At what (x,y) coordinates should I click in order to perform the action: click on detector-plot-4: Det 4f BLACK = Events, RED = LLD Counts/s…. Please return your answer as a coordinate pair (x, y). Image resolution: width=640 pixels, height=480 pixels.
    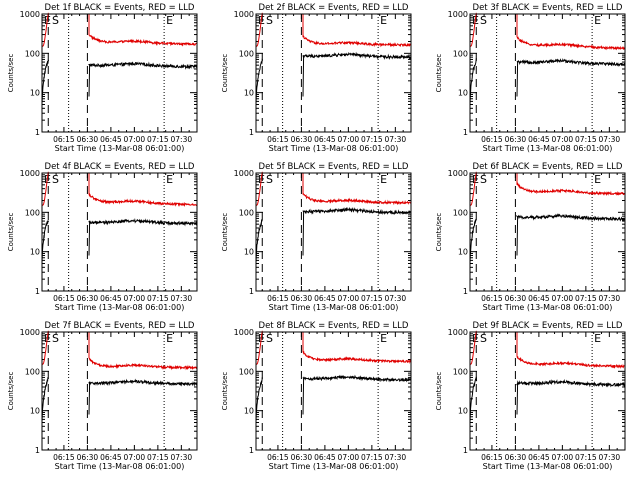
    Looking at the image, I should click on (102, 237).